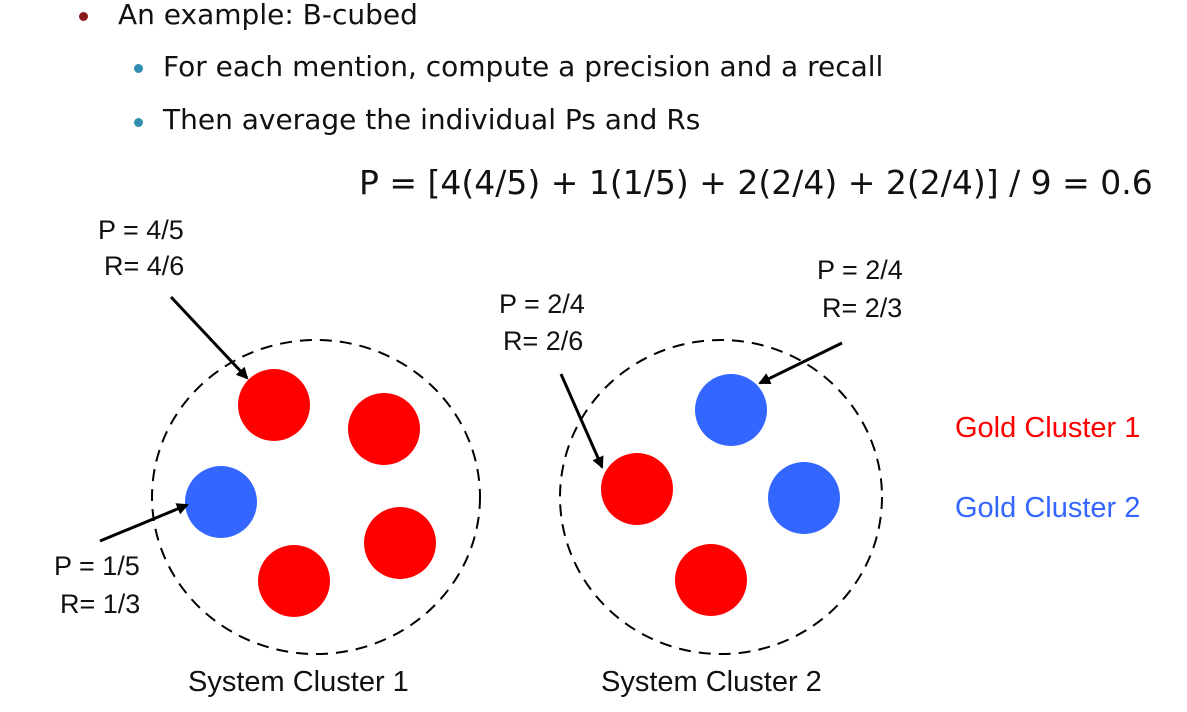  Describe the element at coordinates (100, 604) in the screenshot. I see `annotation-2-recall: R= 1/3` at that location.